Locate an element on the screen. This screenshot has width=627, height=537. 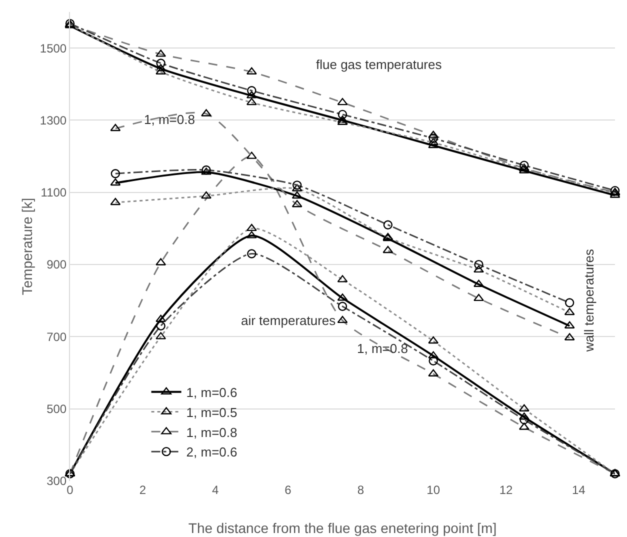
y-tick-label: 900 is located at coordinates (56, 265).